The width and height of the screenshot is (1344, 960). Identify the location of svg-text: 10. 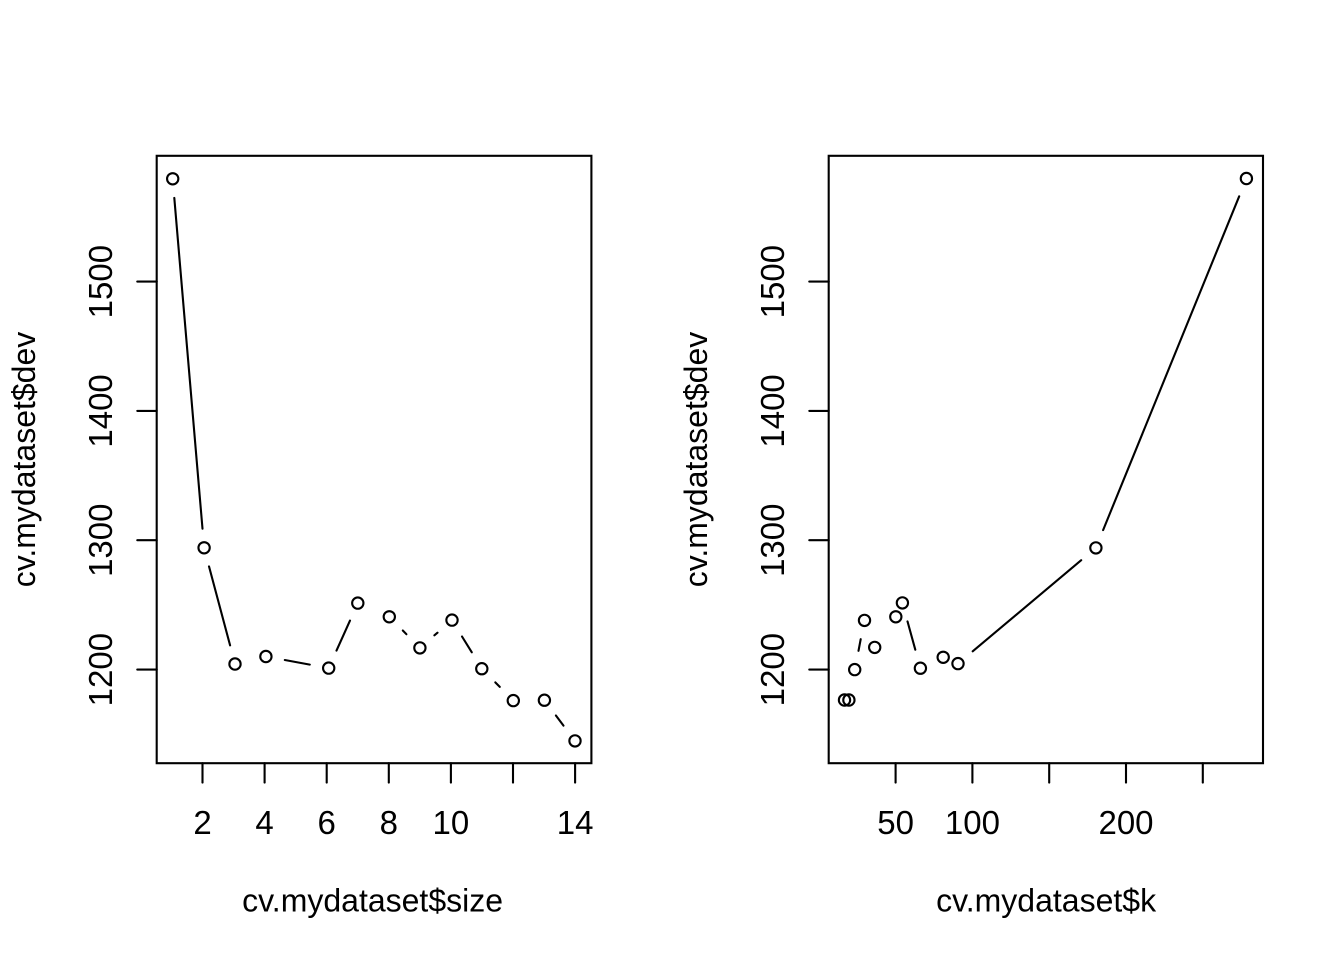
(451, 822).